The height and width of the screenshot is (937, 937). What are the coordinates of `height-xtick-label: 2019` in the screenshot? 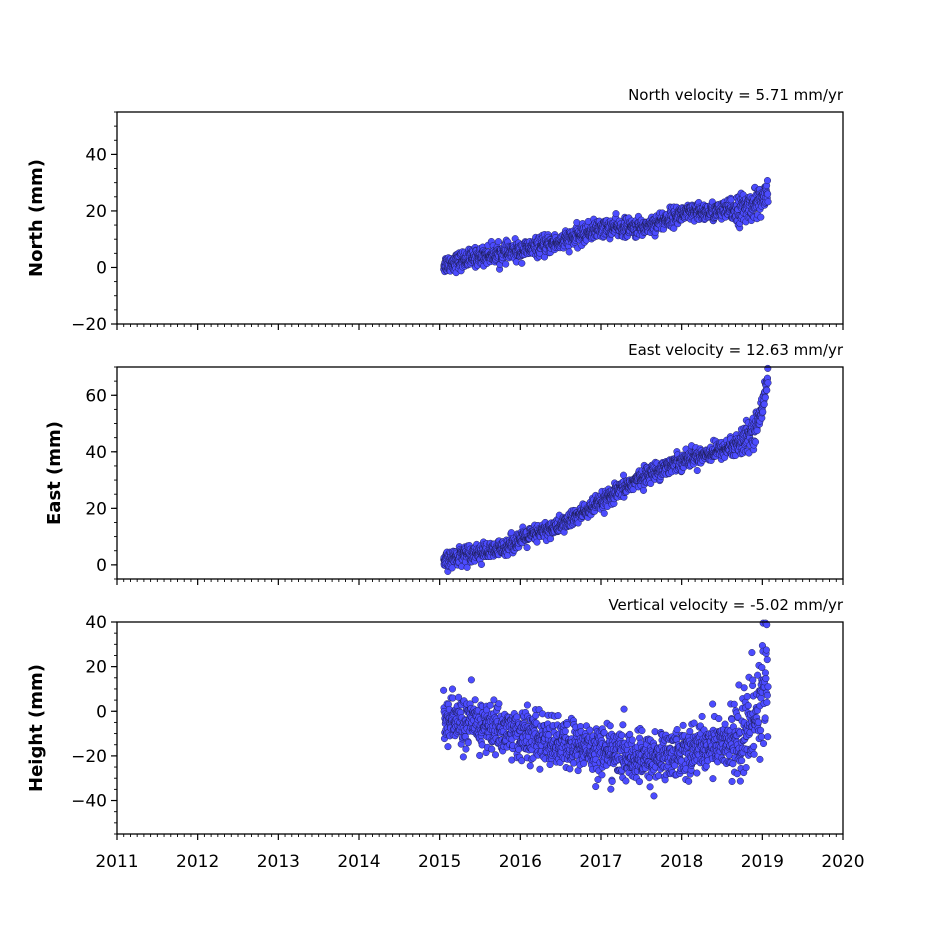 It's located at (762, 862).